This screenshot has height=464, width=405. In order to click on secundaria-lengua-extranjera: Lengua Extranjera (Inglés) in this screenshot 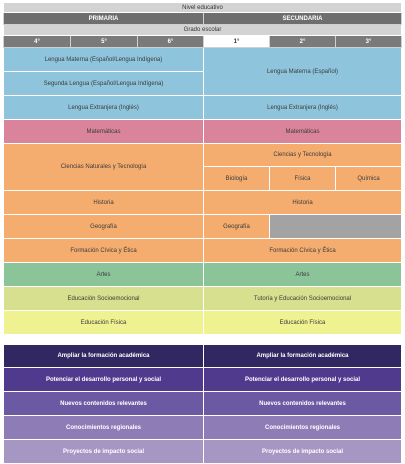, I will do `click(302, 107)`.